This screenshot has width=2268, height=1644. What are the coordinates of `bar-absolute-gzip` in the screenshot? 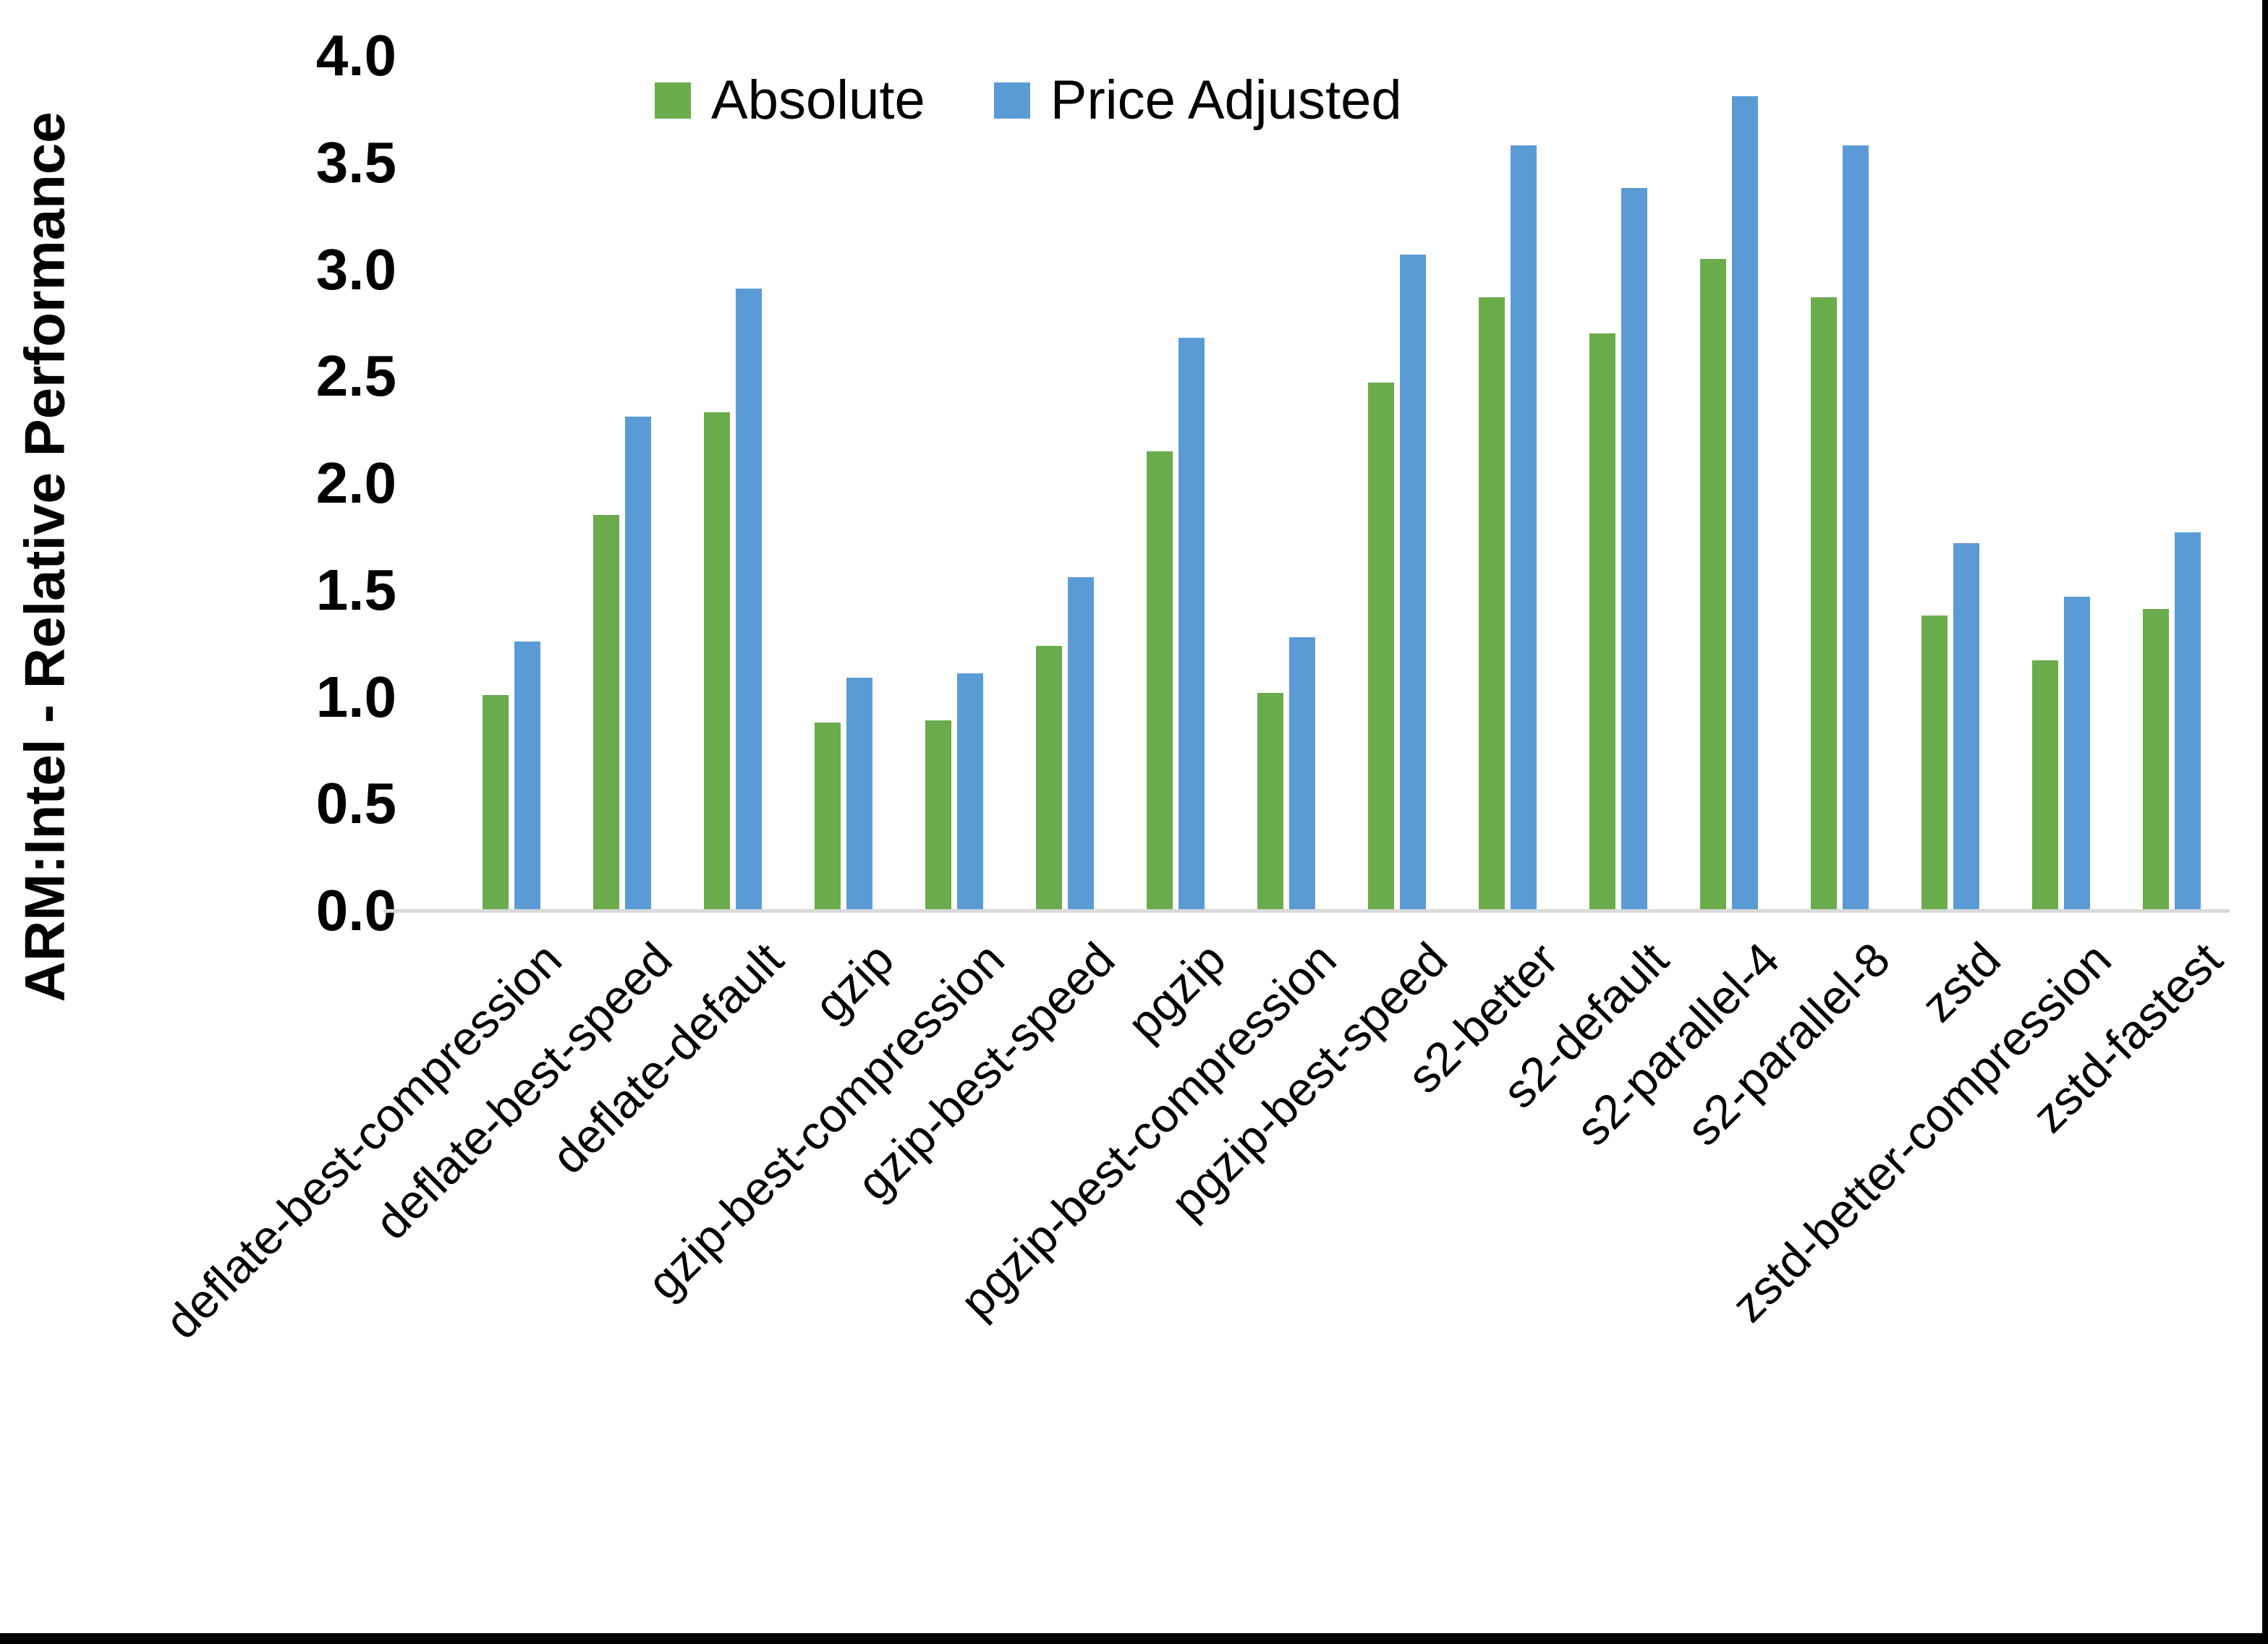 It's located at (828, 817).